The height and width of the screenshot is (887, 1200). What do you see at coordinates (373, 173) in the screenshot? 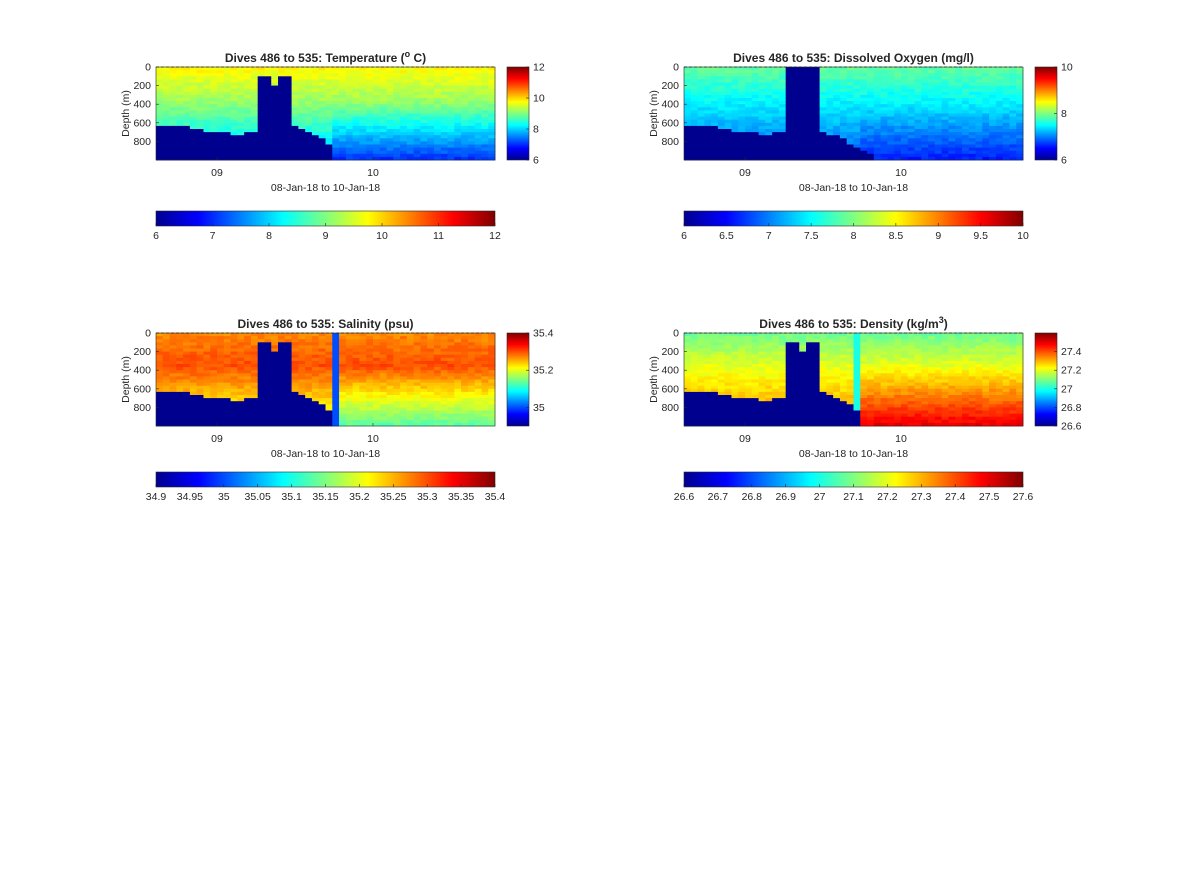
I see `x-tick-label: 10` at bounding box center [373, 173].